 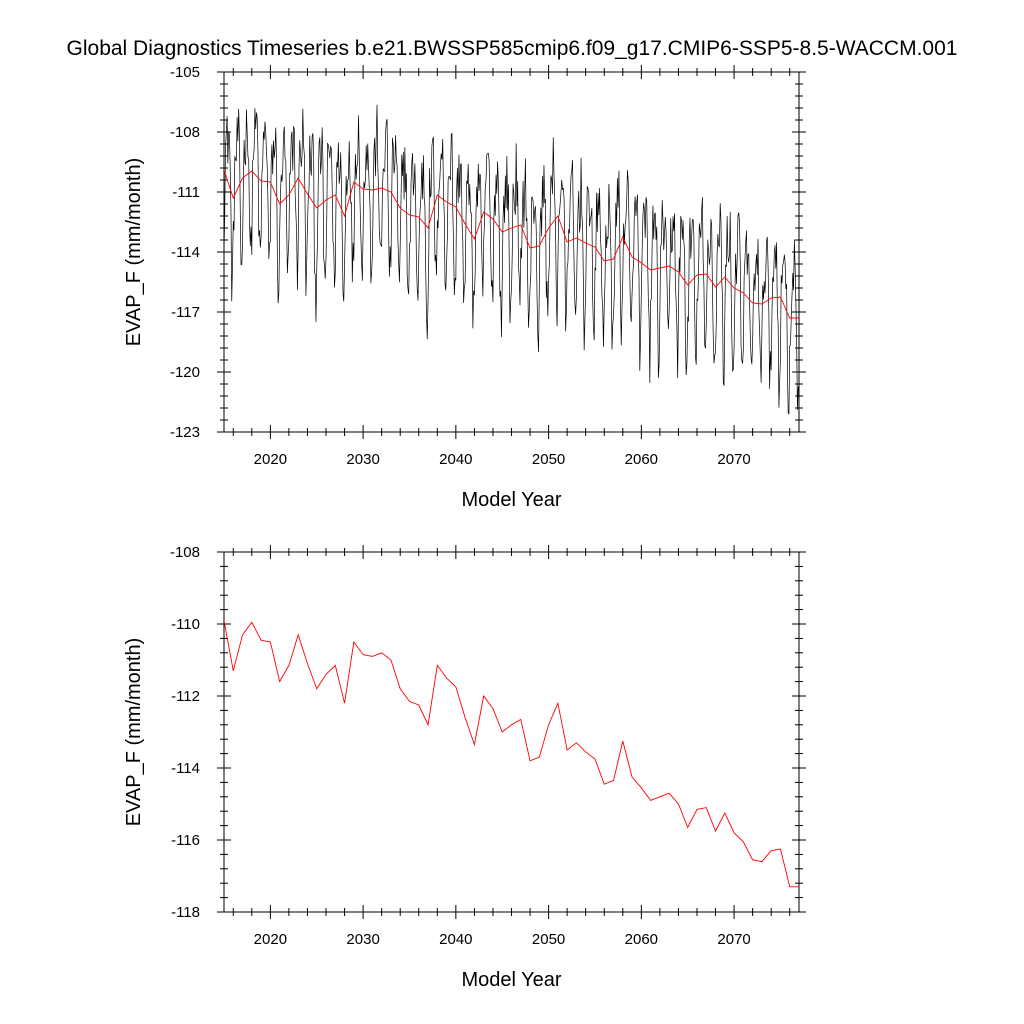 I want to click on y-tick-labels: -108 -110 -112 -114 -116 -118, so click(x=185, y=732).